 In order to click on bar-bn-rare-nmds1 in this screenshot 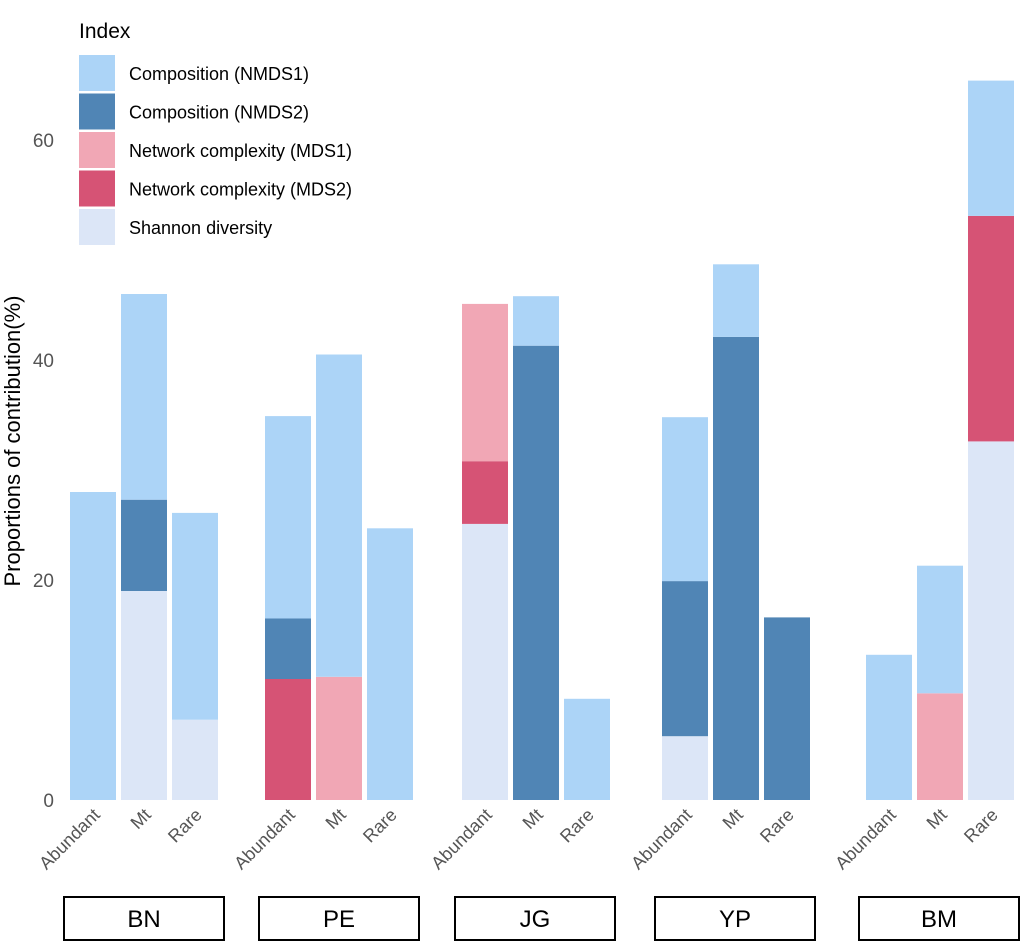, I will do `click(195, 616)`.